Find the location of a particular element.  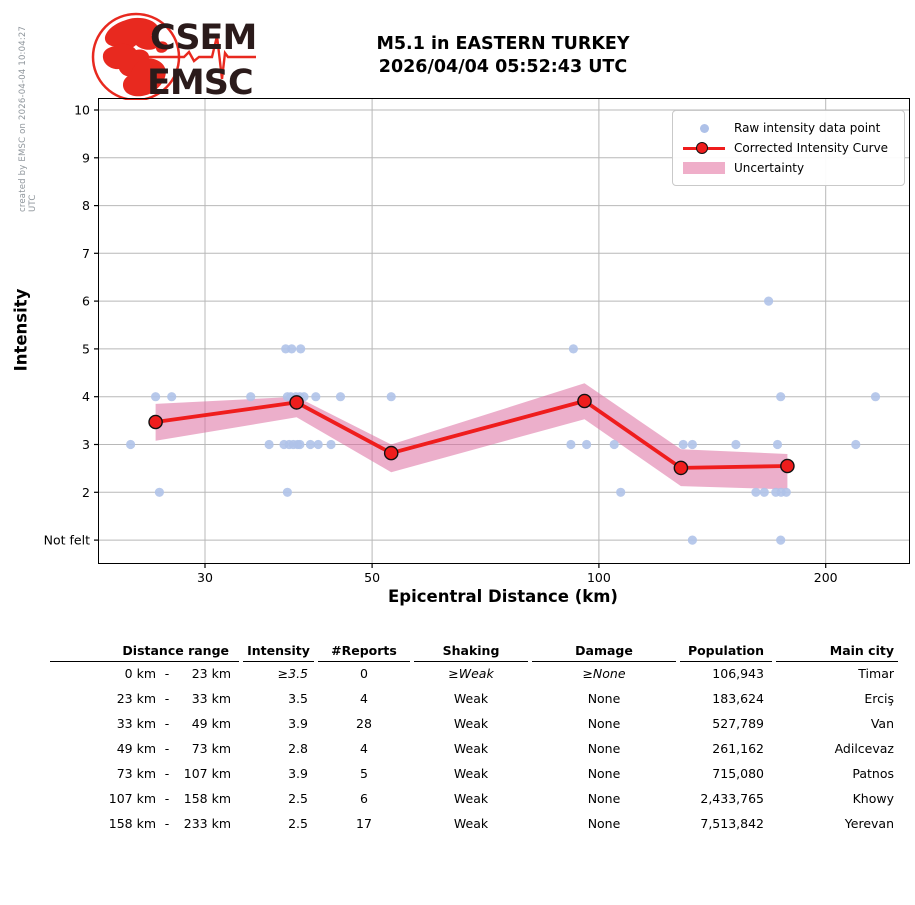

cell-population: 261,162 is located at coordinates (738, 748).